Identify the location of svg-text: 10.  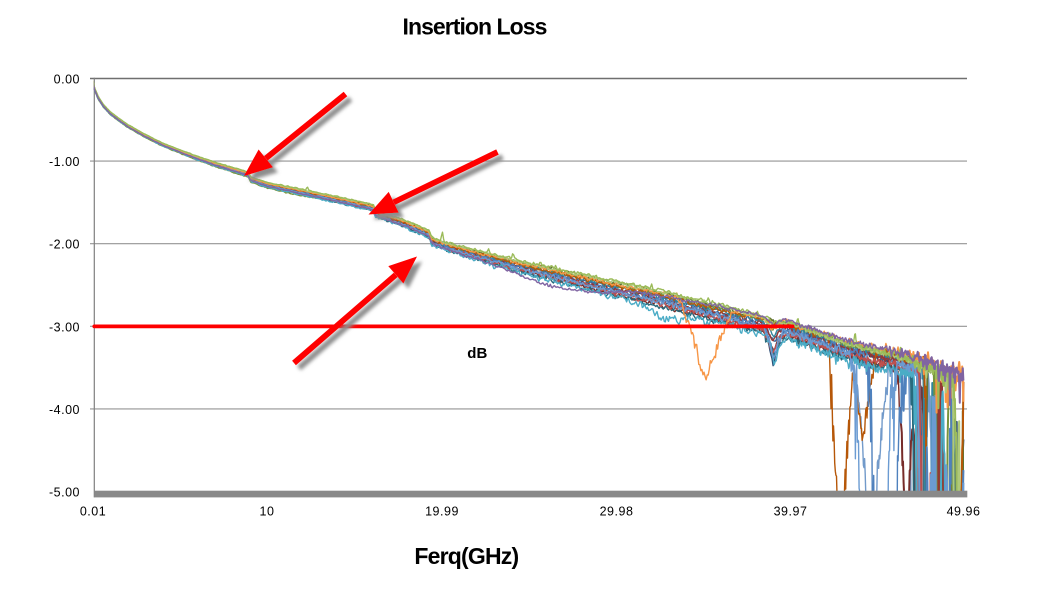
(267, 512).